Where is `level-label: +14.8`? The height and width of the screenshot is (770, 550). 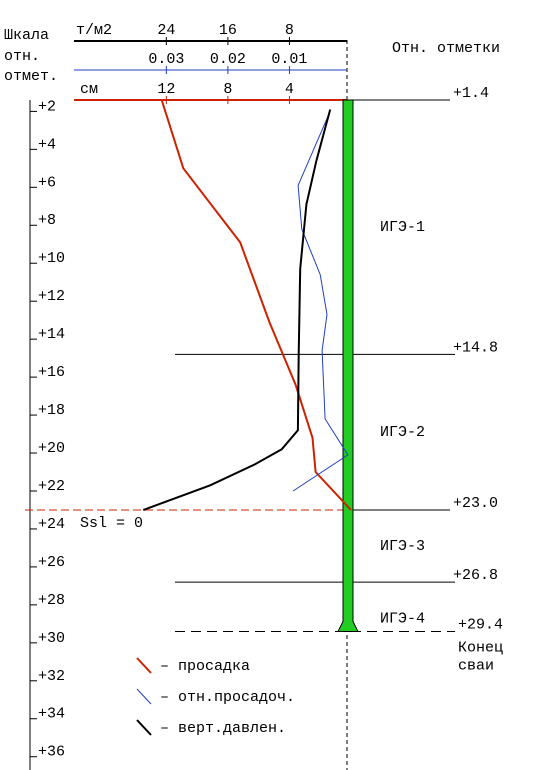 level-label: +14.8 is located at coordinates (475, 347).